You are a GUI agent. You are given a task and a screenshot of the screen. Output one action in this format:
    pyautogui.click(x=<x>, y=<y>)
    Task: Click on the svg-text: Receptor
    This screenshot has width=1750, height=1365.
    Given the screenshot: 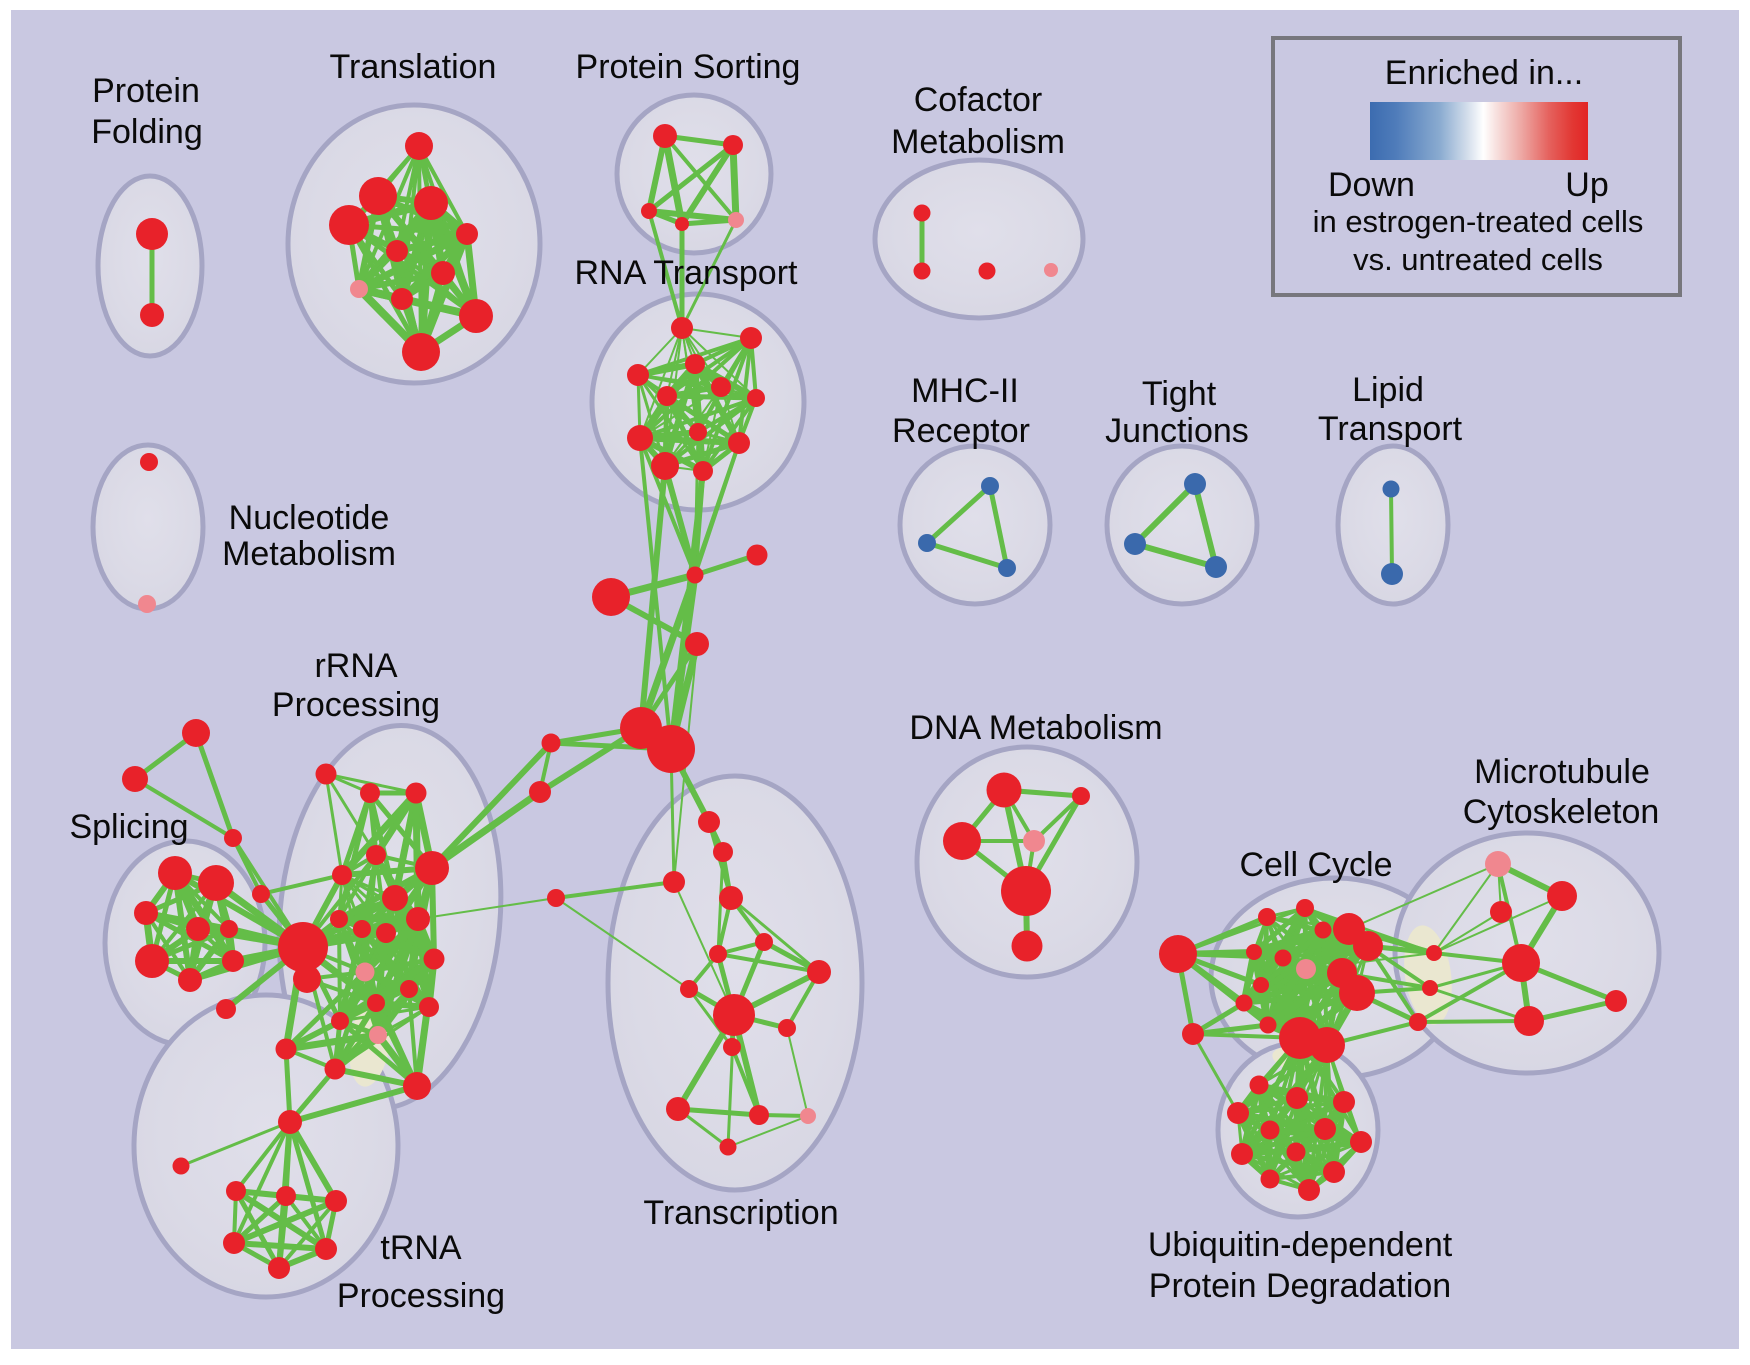 What is the action you would take?
    pyautogui.click(x=961, y=431)
    